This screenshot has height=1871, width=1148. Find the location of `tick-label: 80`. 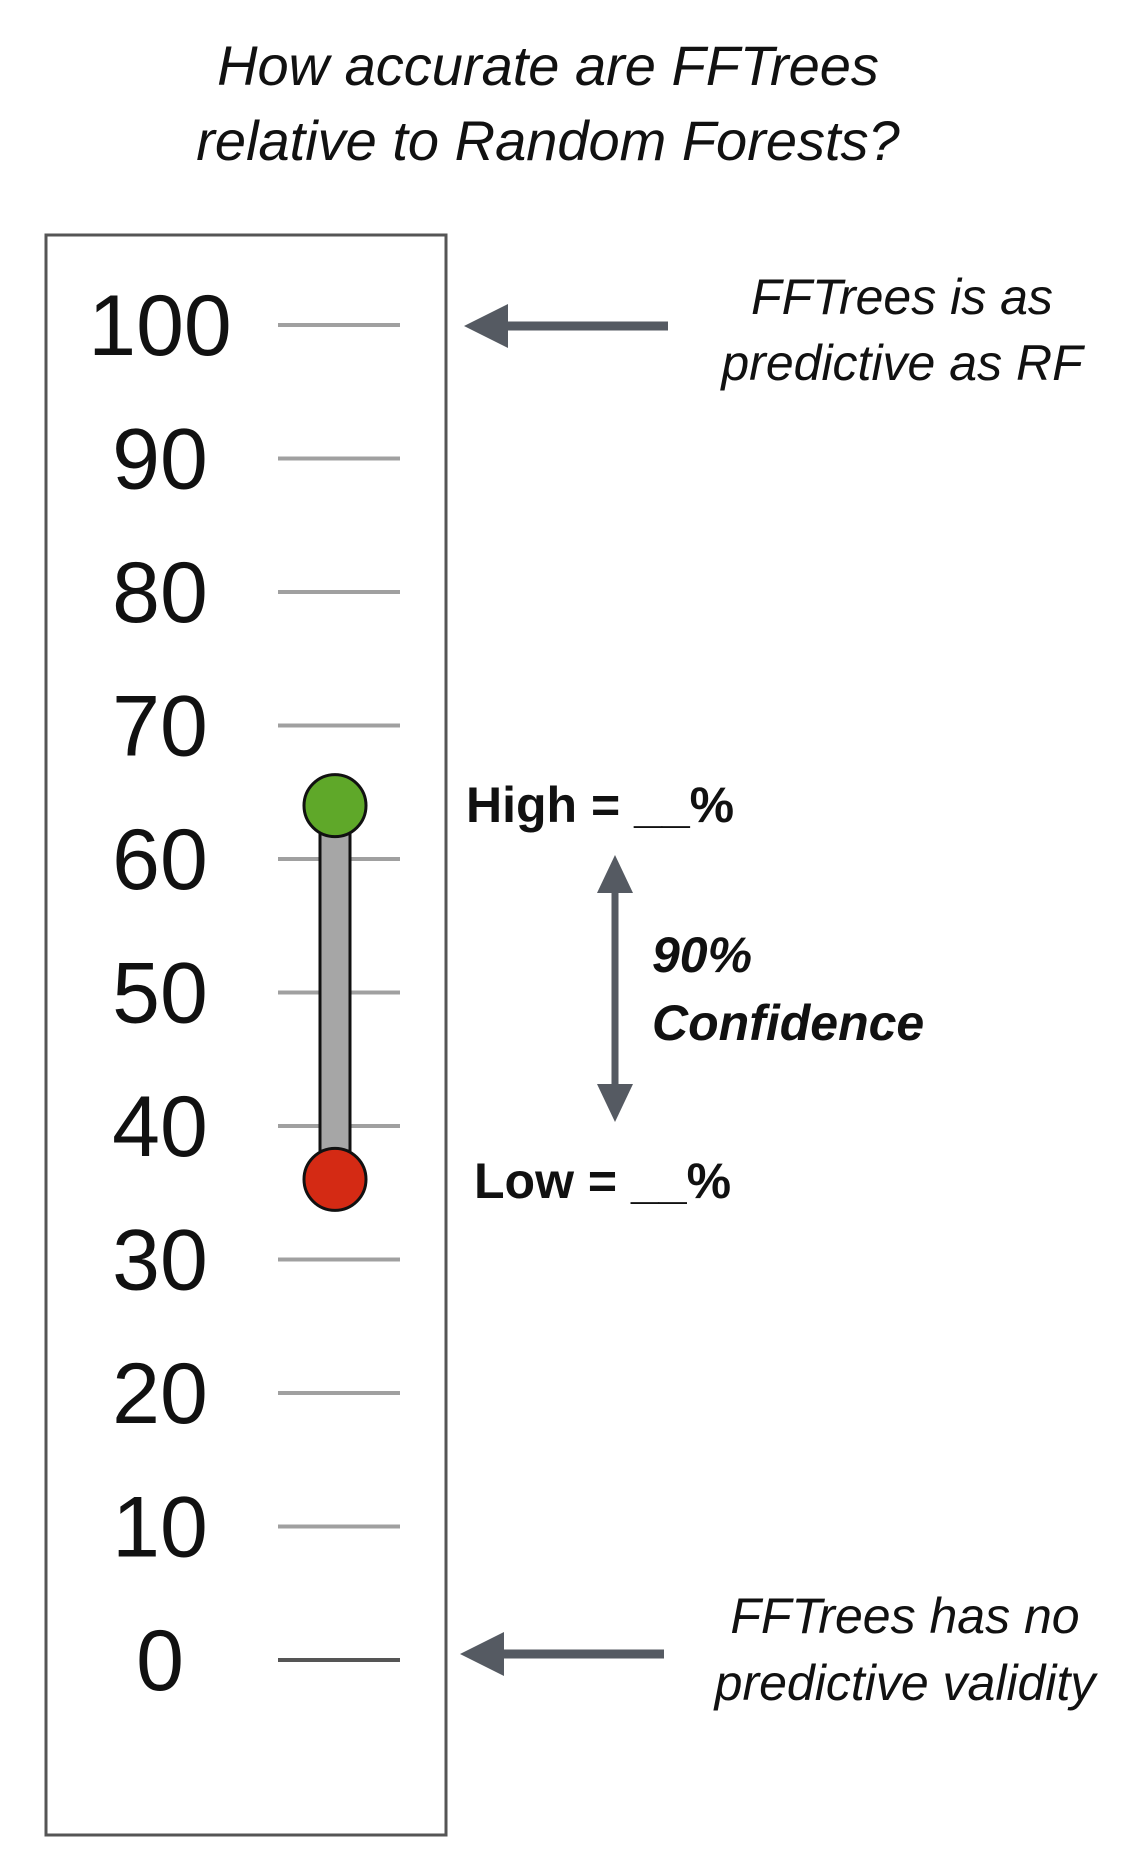

tick-label: 80 is located at coordinates (160, 593).